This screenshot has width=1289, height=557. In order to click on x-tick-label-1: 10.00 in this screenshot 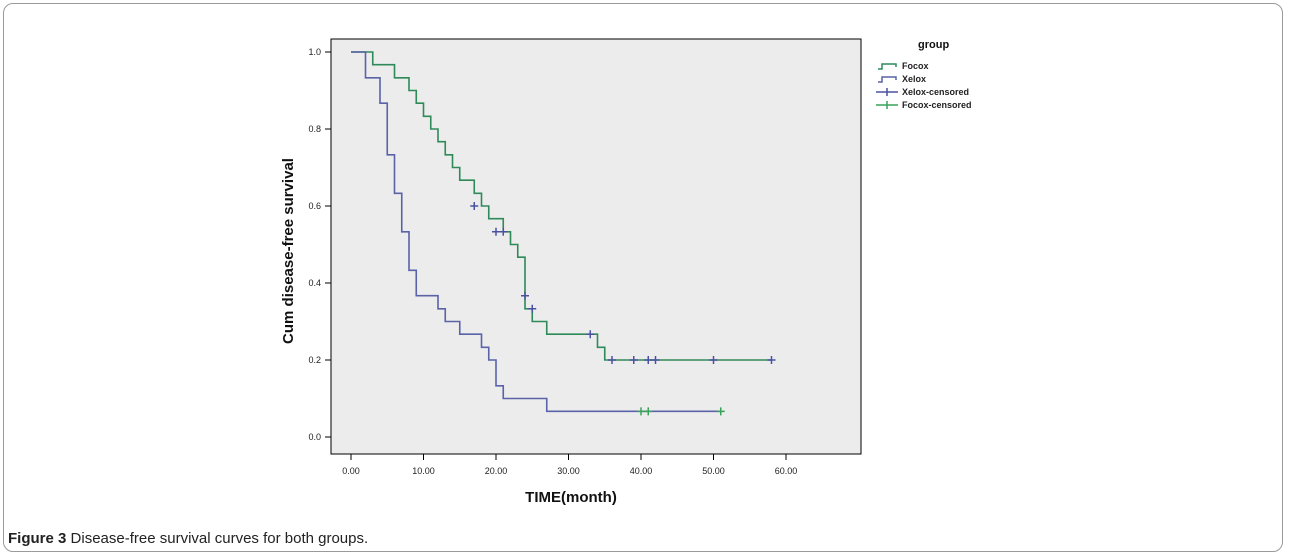, I will do `click(423, 471)`.